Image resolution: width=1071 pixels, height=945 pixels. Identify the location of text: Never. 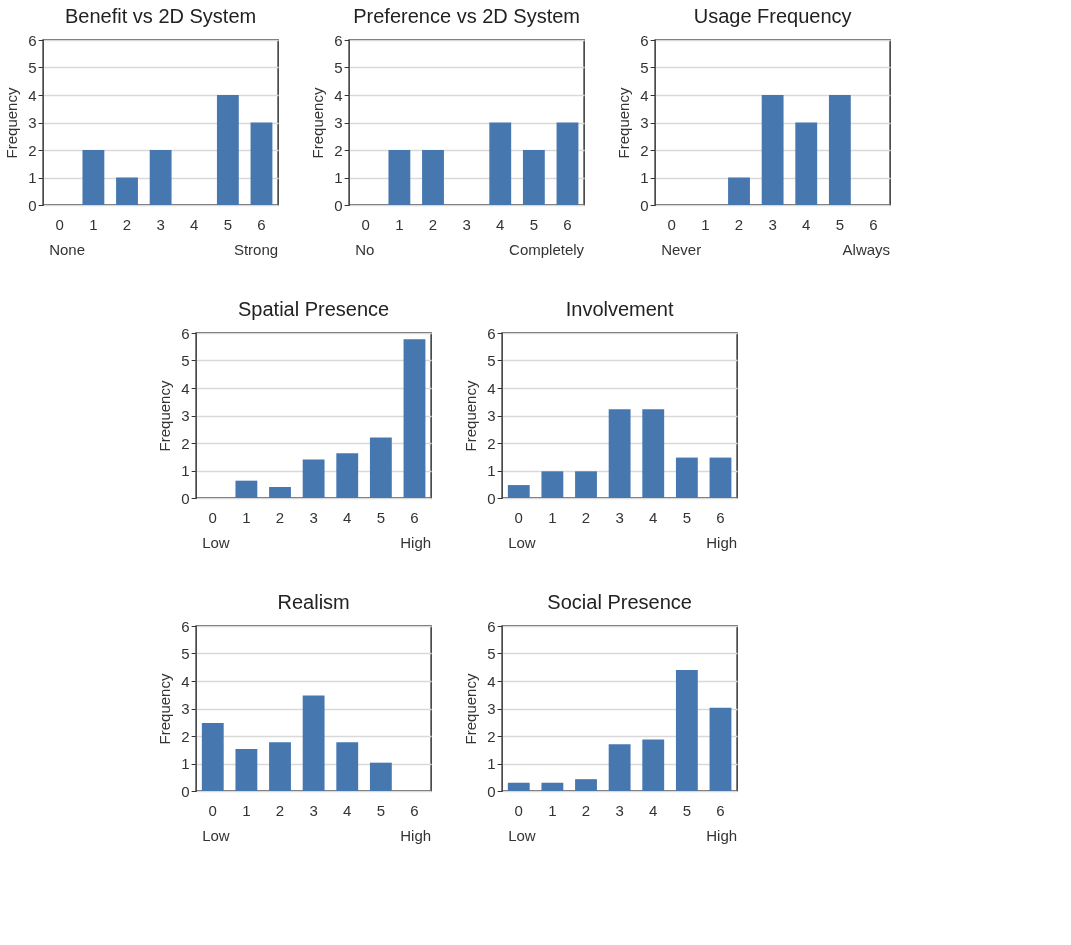
(681, 249).